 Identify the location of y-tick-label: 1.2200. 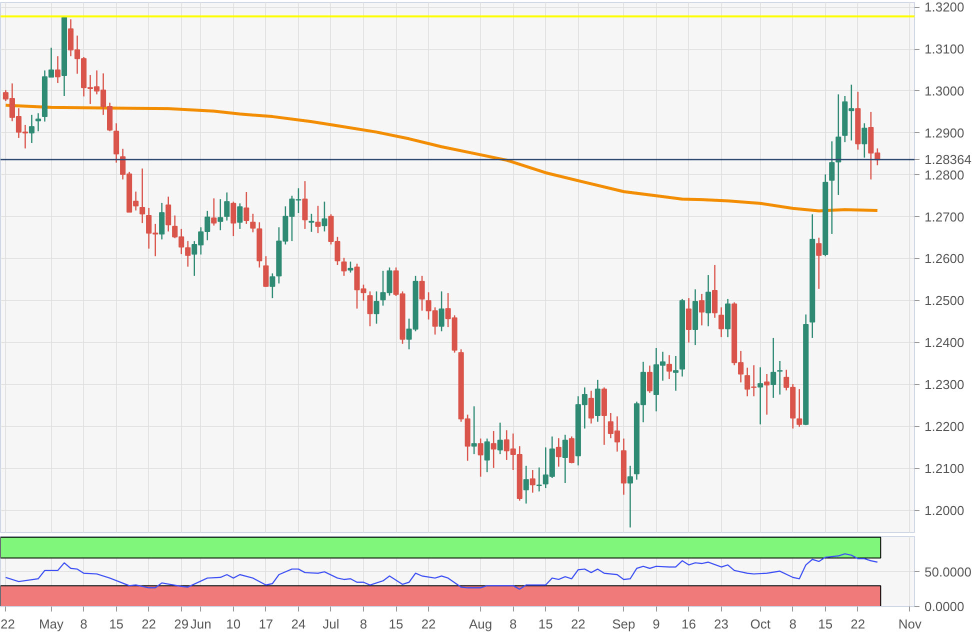
(944, 426).